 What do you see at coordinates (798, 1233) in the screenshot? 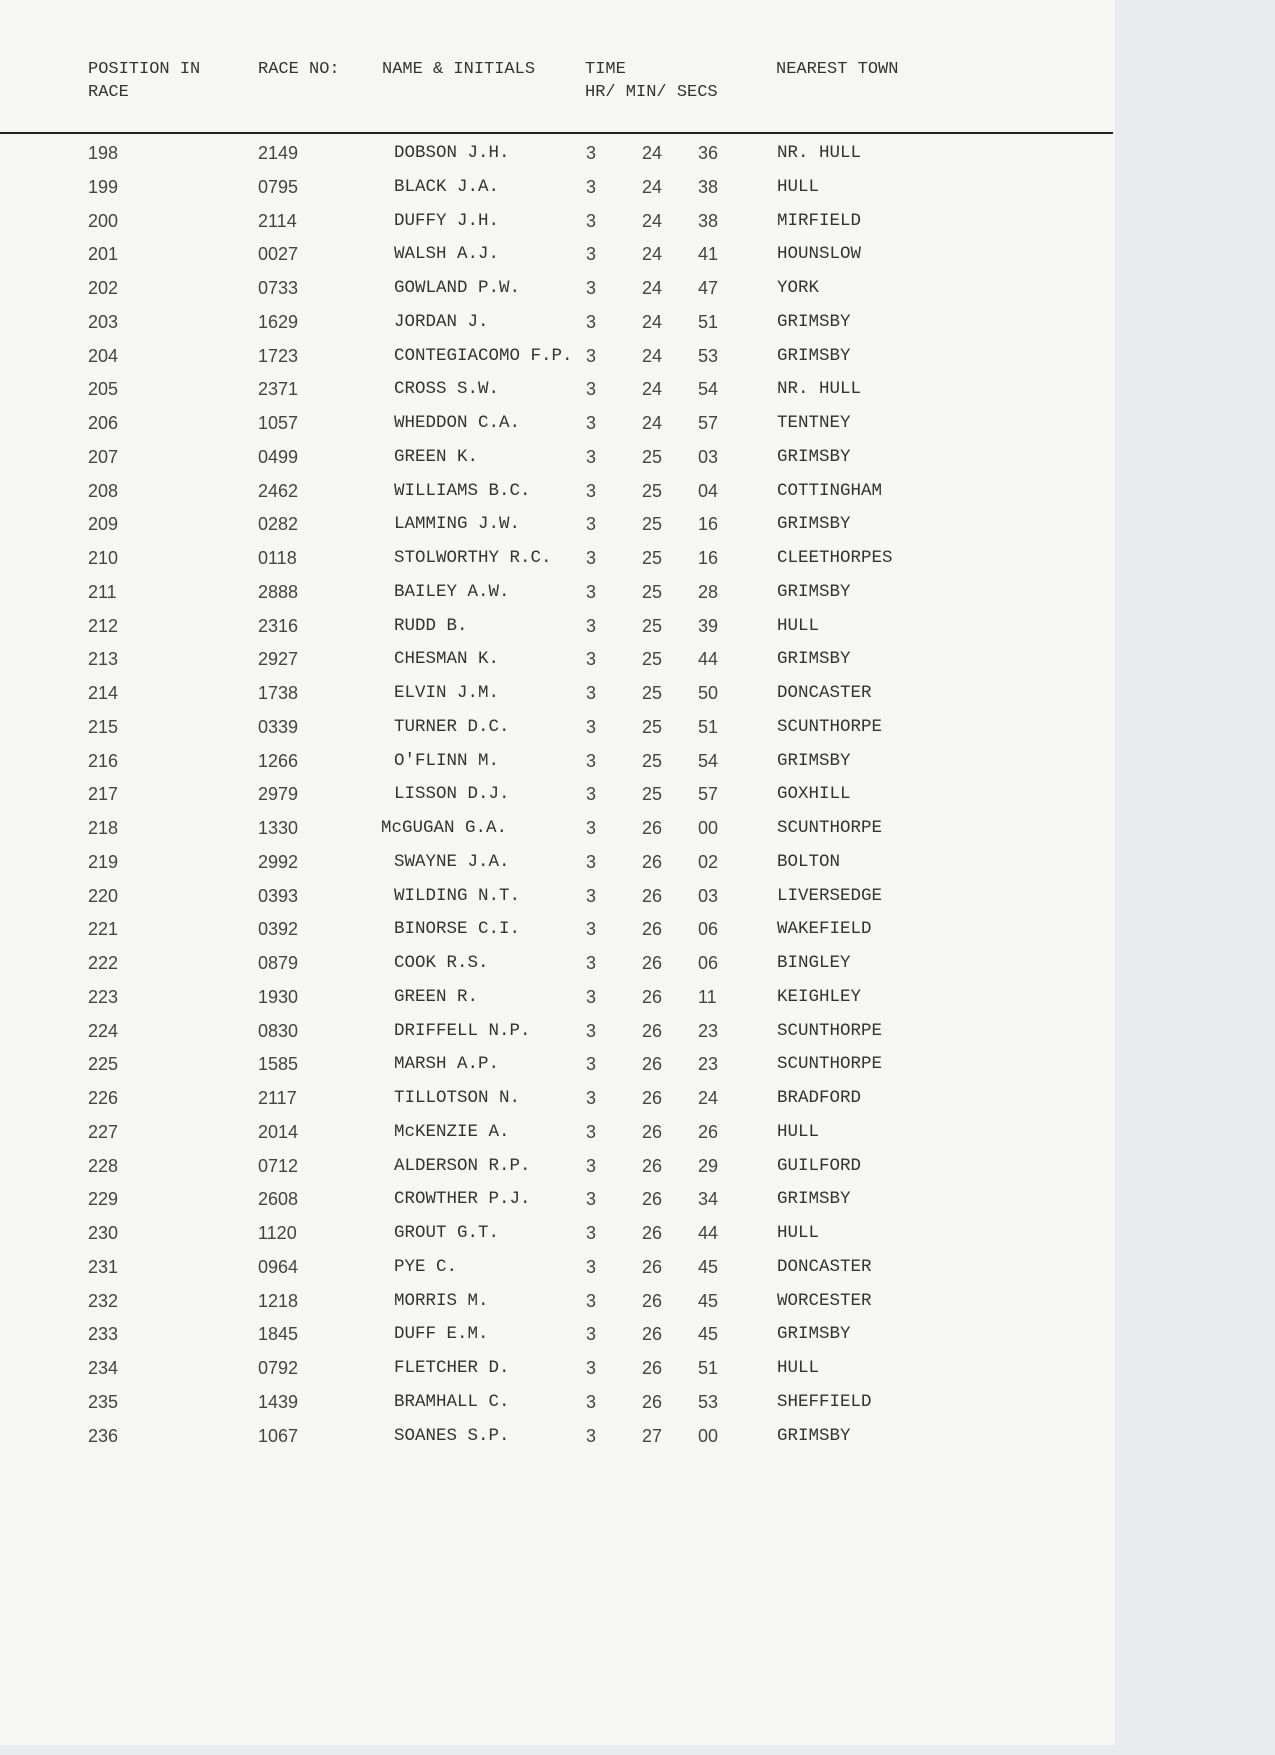
I see `cell-town: HULL` at bounding box center [798, 1233].